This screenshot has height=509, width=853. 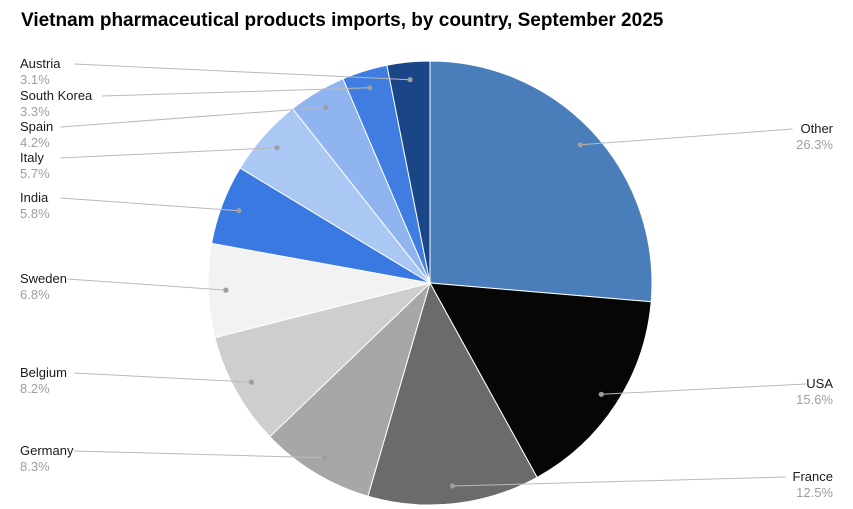 I want to click on slice-label-italy: Italy, so click(x=32, y=157).